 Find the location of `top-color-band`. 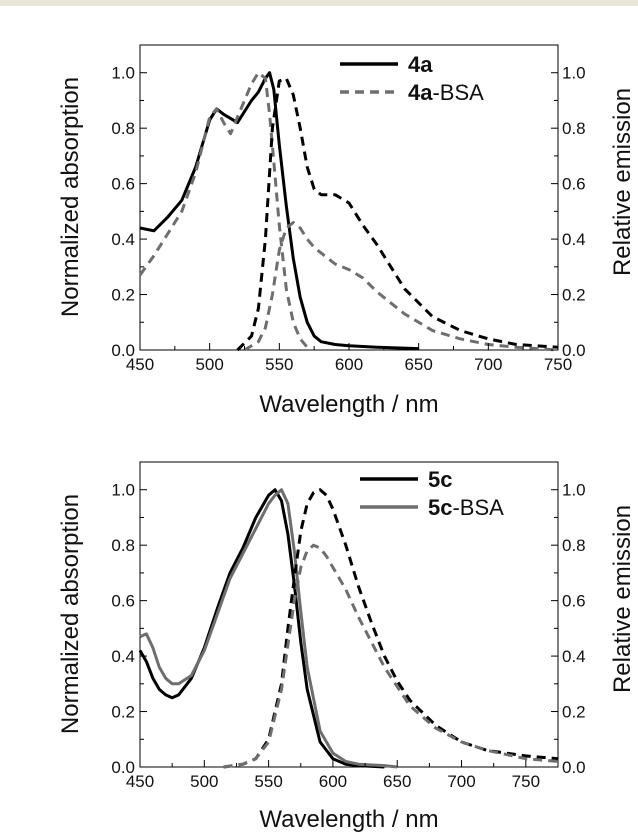

top-color-band is located at coordinates (319, 3).